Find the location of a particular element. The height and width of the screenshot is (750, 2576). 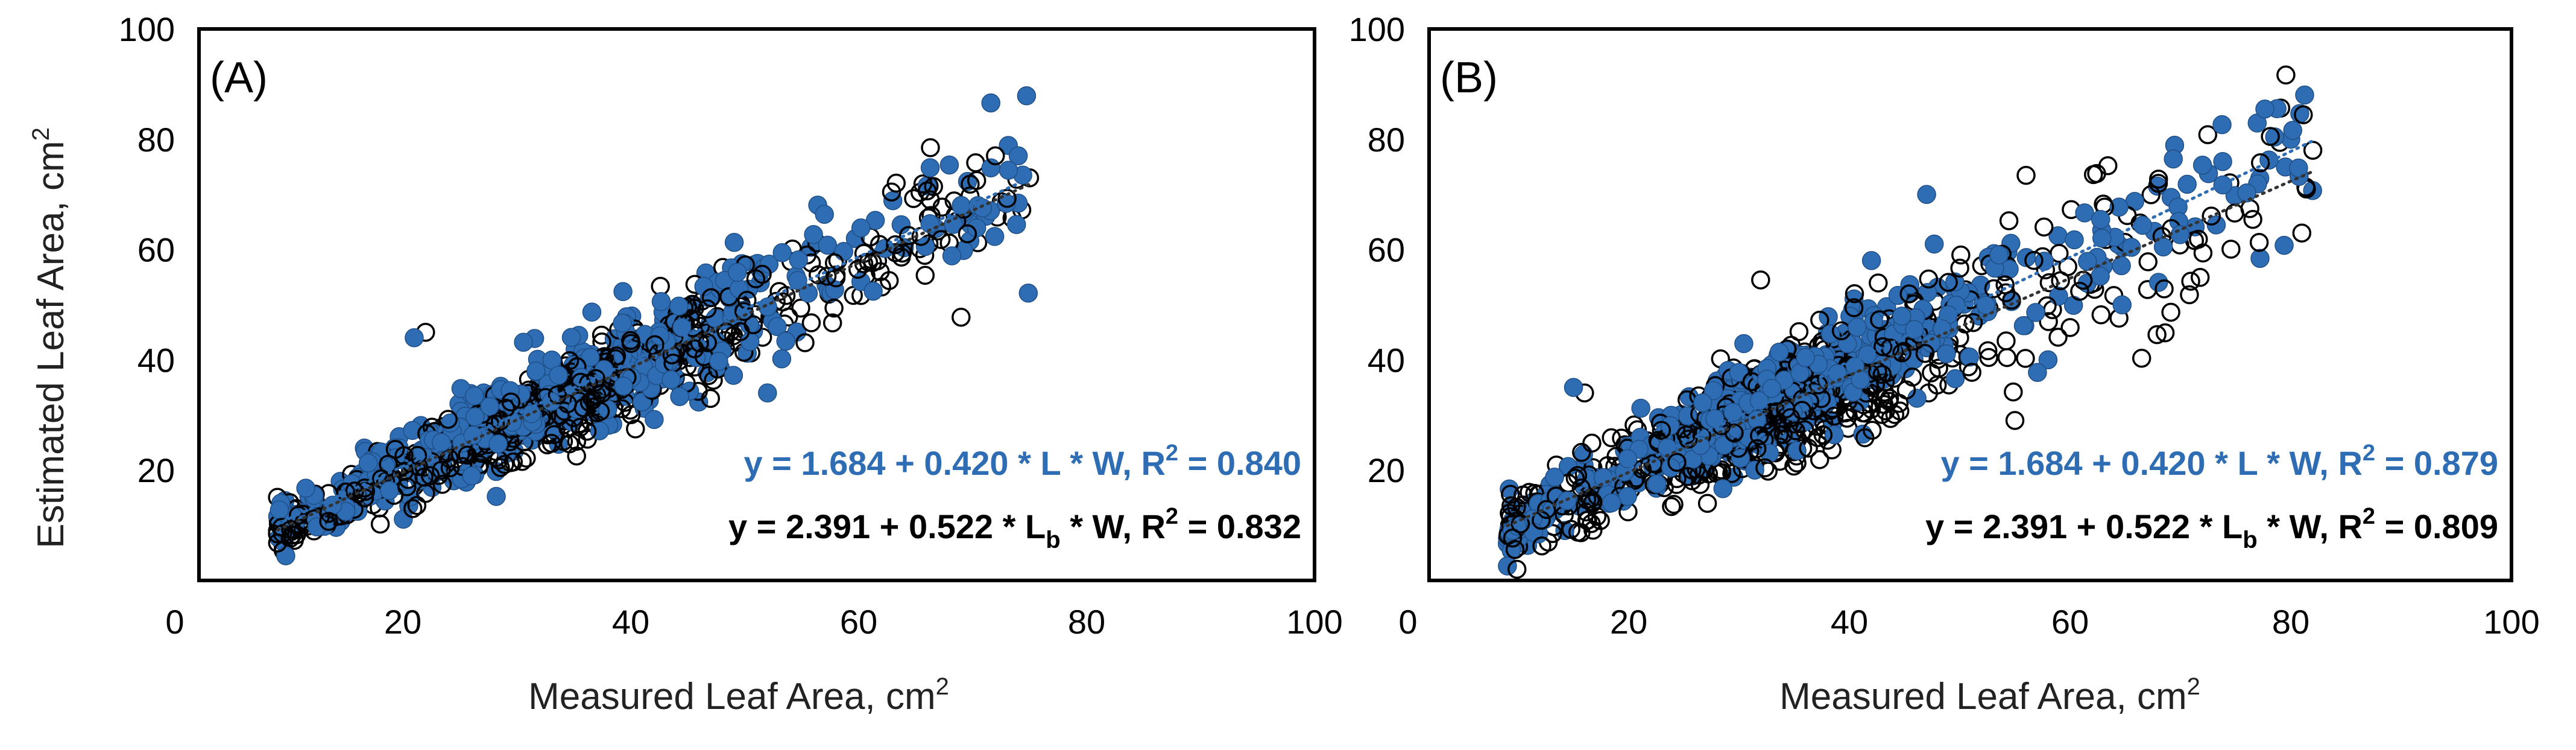

panel-label: (A) is located at coordinates (239, 78).